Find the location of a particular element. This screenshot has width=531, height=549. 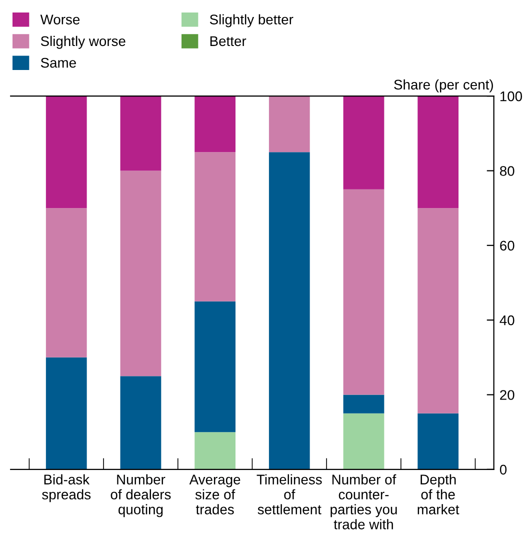

y-tick-label: 20 is located at coordinates (507, 395).